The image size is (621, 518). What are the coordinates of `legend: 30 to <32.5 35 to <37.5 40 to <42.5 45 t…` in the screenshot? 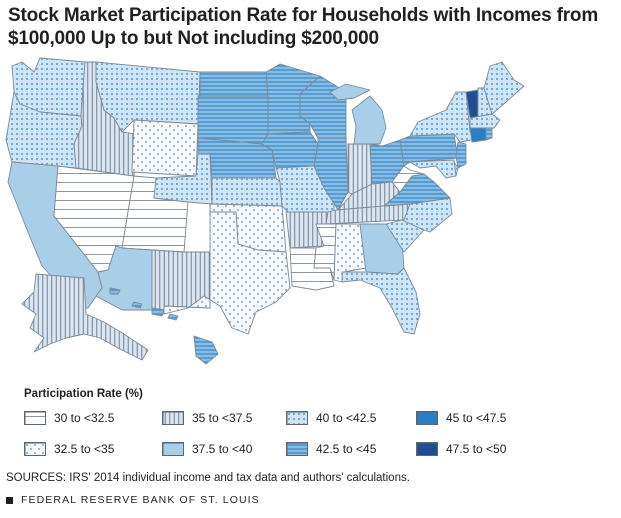 It's located at (304, 434).